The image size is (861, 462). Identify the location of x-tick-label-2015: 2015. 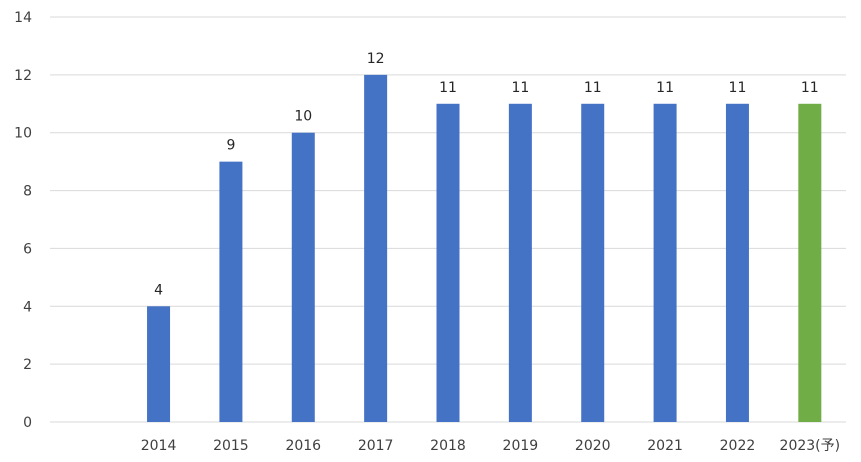
(231, 446).